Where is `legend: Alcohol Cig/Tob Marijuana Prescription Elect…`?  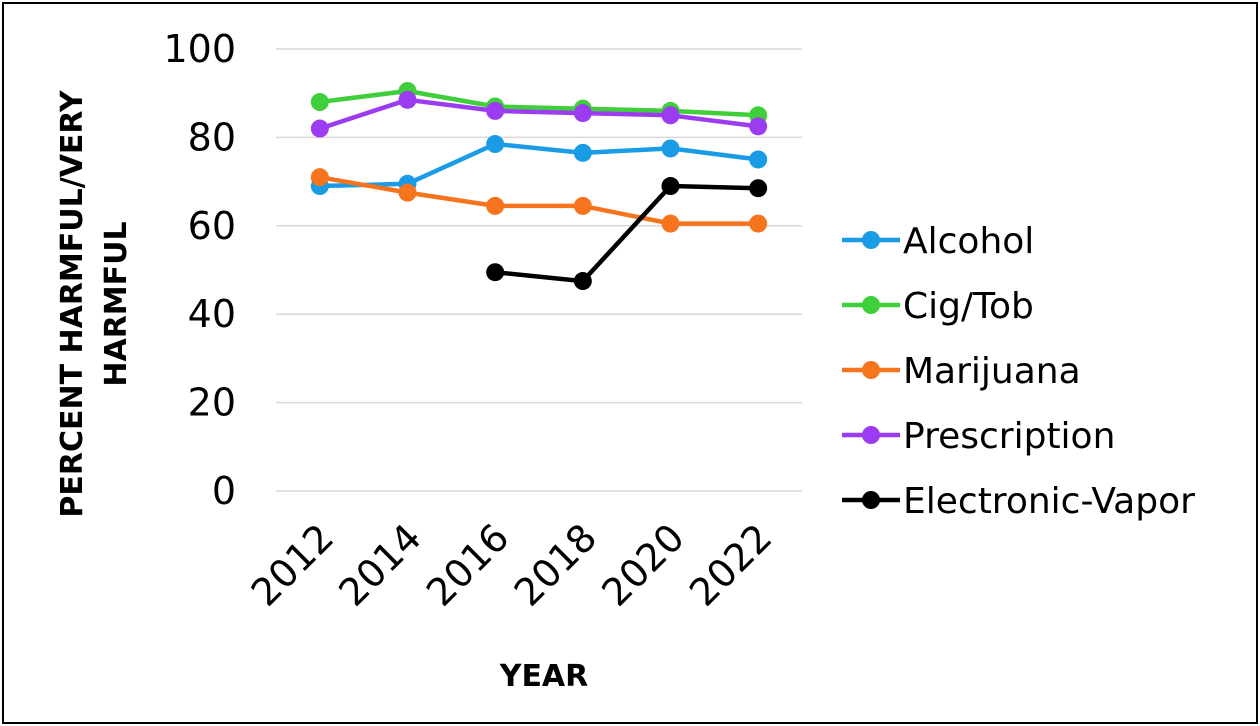 legend: Alcohol Cig/Tob Marijuana Prescription Elect… is located at coordinates (1018, 371).